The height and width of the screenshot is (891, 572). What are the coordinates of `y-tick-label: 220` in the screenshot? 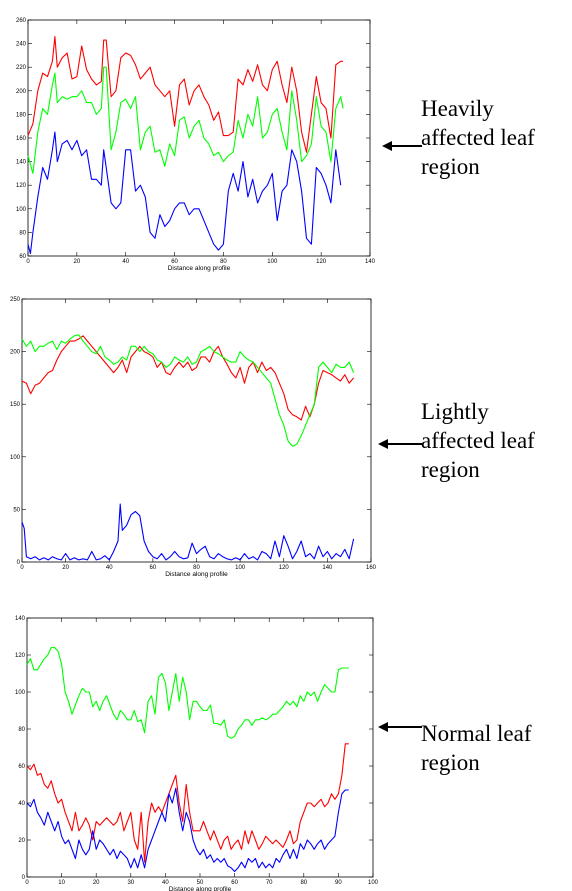 It's located at (21, 68).